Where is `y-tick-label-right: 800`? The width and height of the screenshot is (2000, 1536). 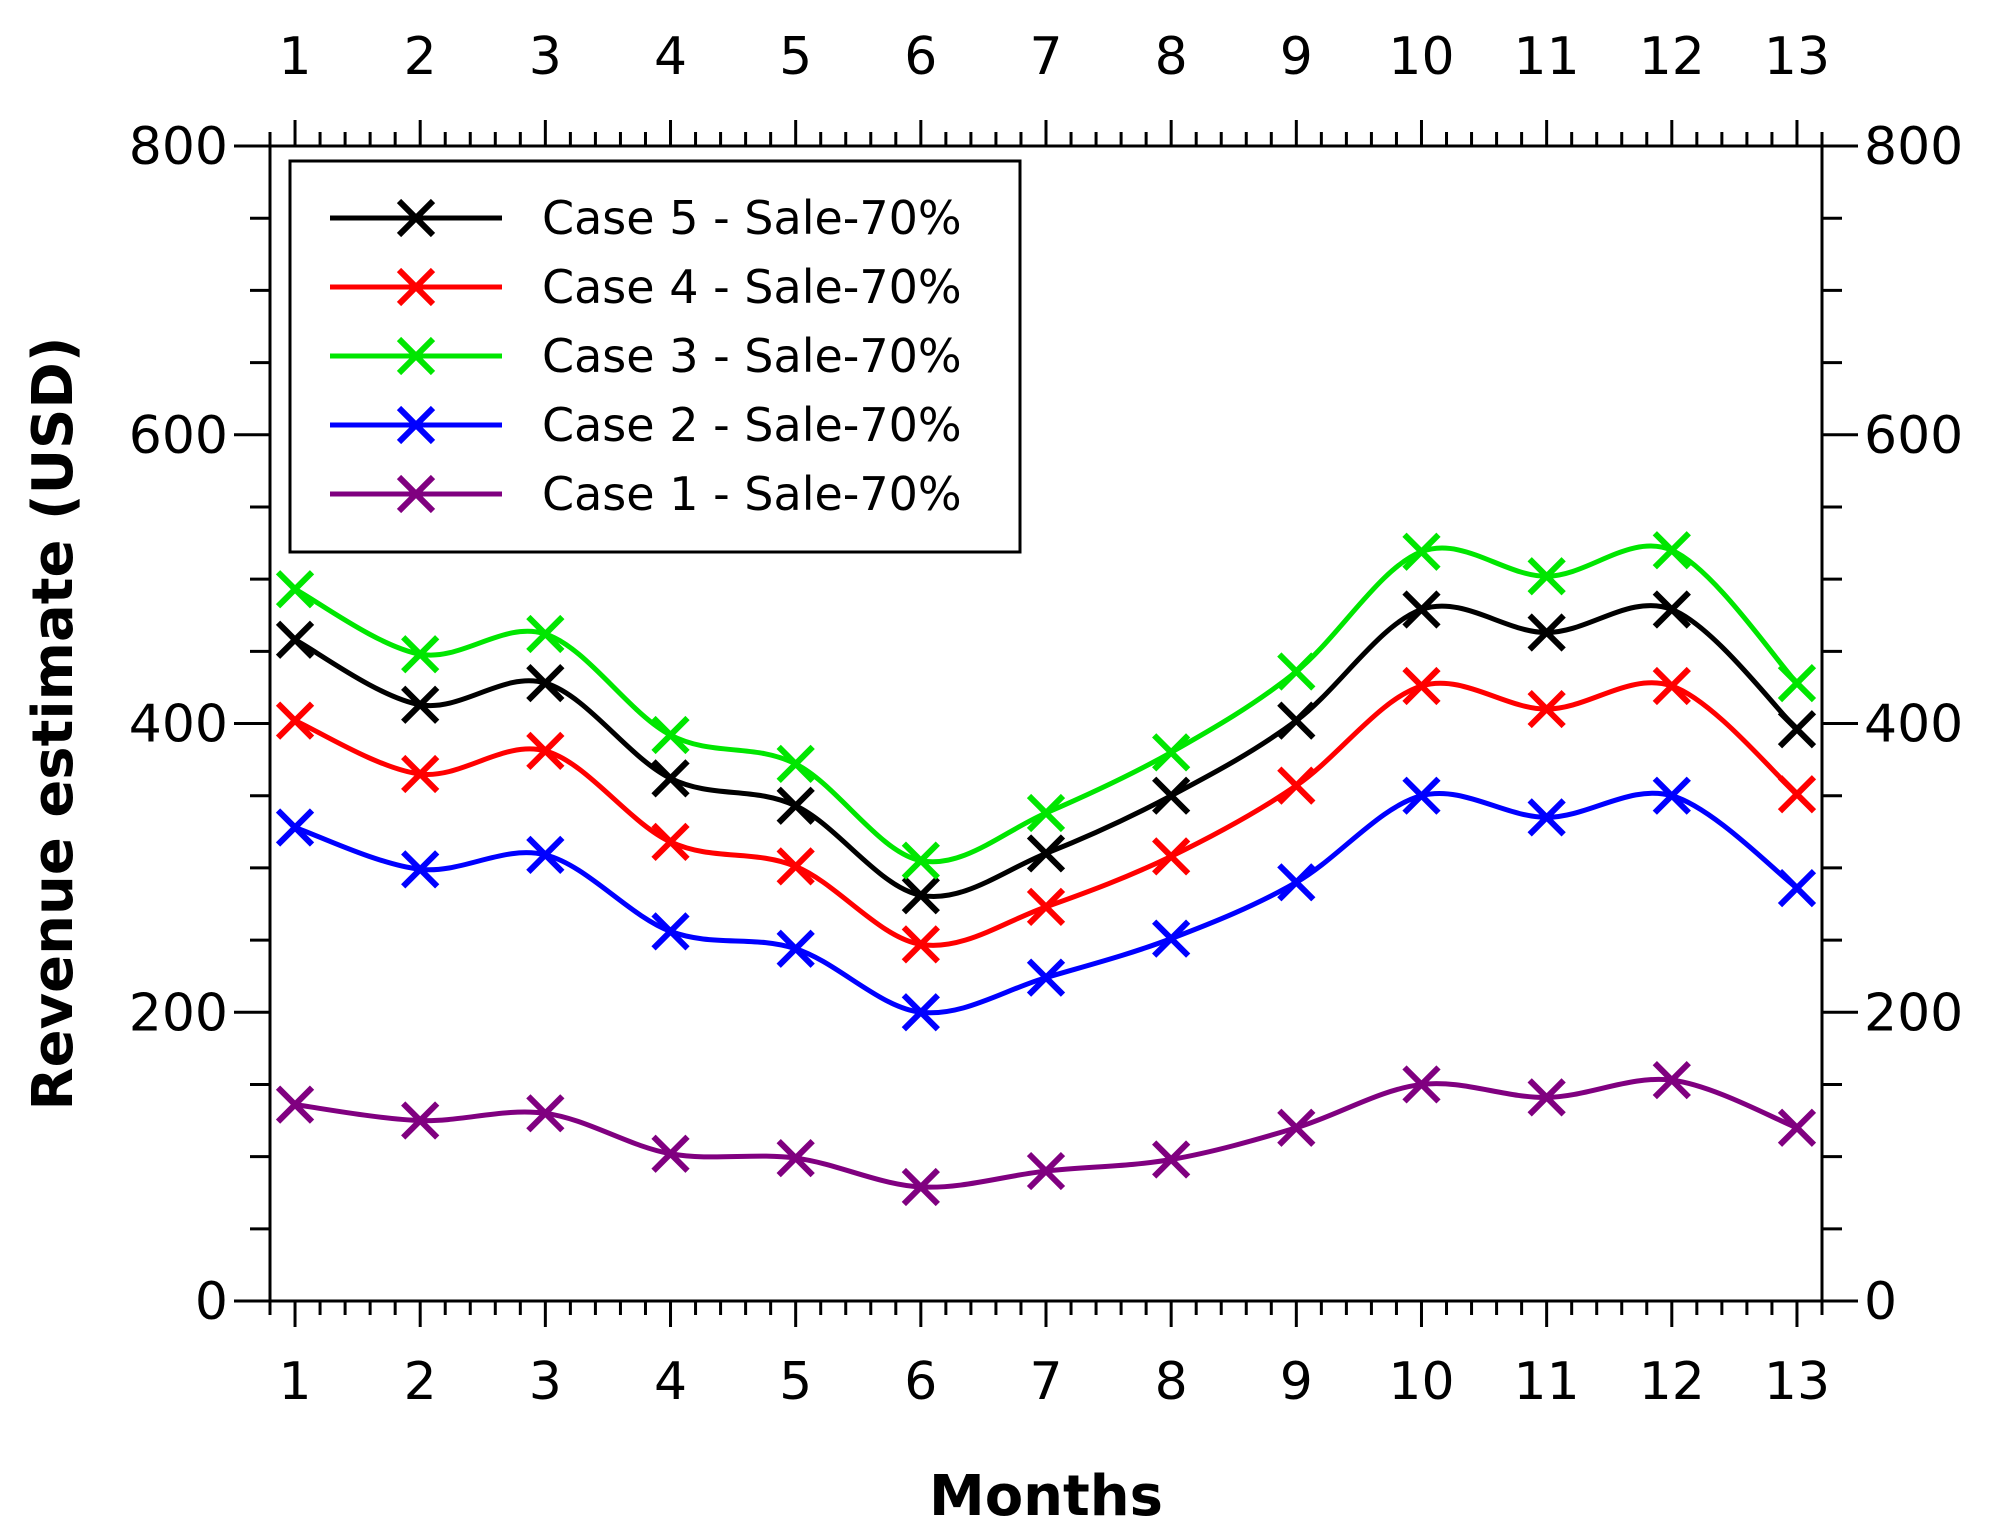
y-tick-label-right: 800 is located at coordinates (1913, 147).